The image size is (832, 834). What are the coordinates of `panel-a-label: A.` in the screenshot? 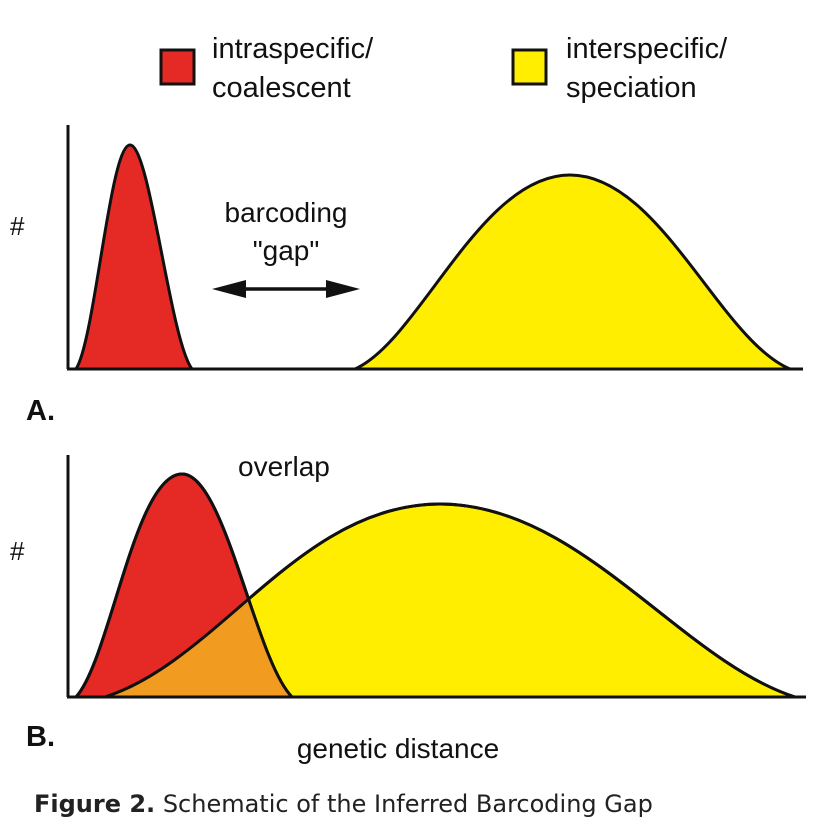 It's located at (40, 411).